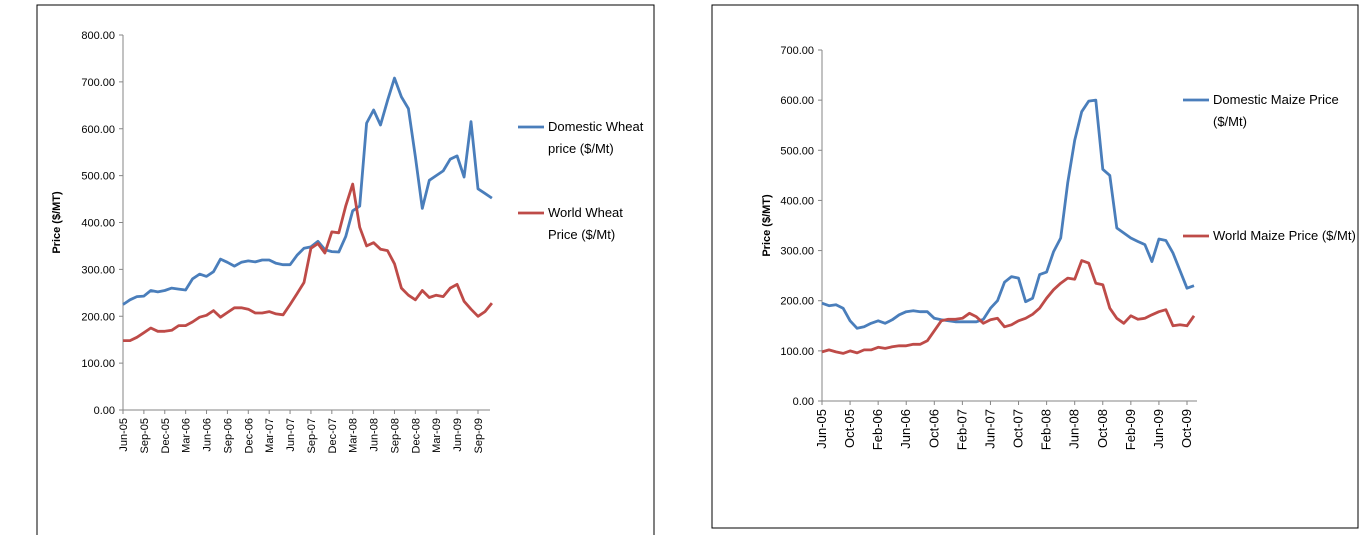 The image size is (1365, 535). What do you see at coordinates (312, 435) in the screenshot?
I see `x-tick-label: Sep-07` at bounding box center [312, 435].